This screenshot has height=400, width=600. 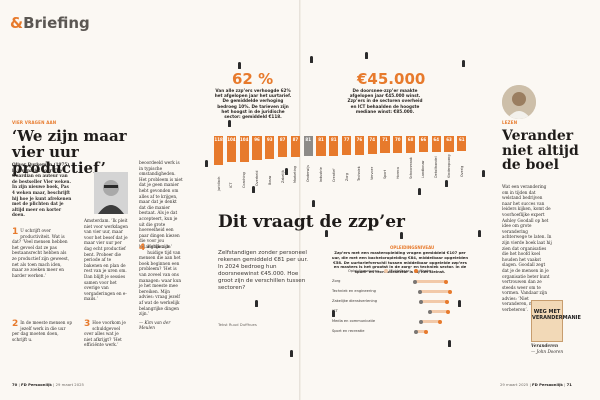 What do you see at coordinates (364, 271) in the screenshot?
I see `legend-title: Opleidingsniveau` at bounding box center [364, 271].